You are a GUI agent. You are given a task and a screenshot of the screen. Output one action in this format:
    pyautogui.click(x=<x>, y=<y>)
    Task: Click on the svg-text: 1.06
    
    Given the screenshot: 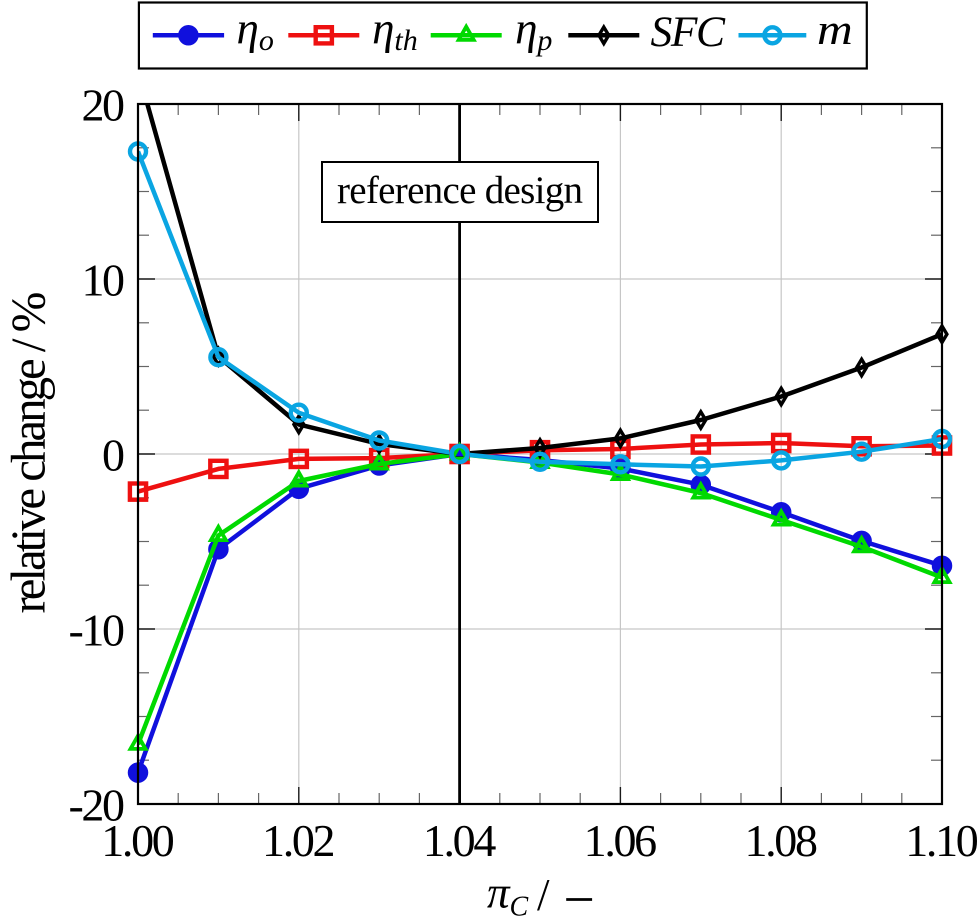 What is the action you would take?
    pyautogui.click(x=621, y=840)
    